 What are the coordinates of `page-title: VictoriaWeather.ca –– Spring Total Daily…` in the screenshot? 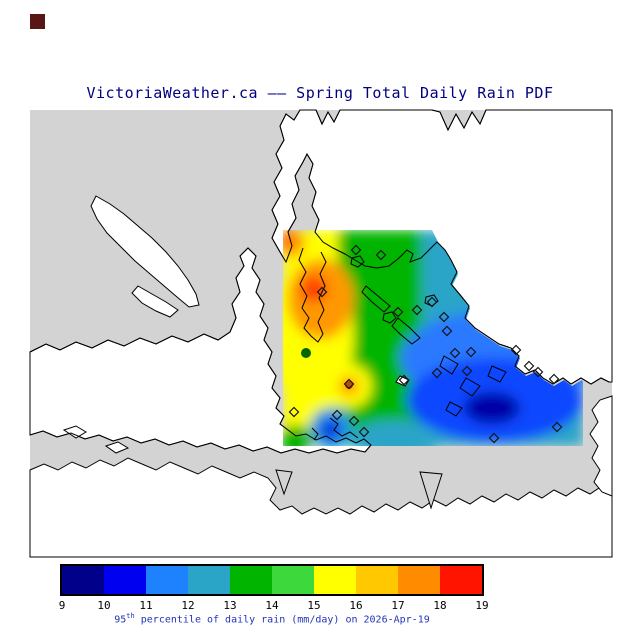 It's located at (320, 93).